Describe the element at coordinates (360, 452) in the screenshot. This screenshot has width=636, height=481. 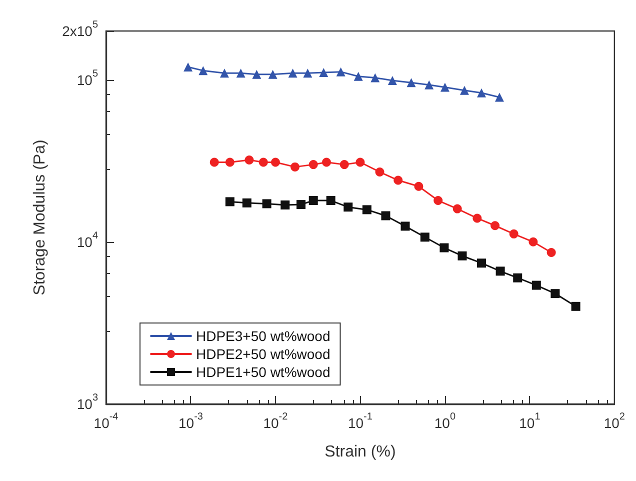
I see `x-axis-title: Strain (%)` at that location.